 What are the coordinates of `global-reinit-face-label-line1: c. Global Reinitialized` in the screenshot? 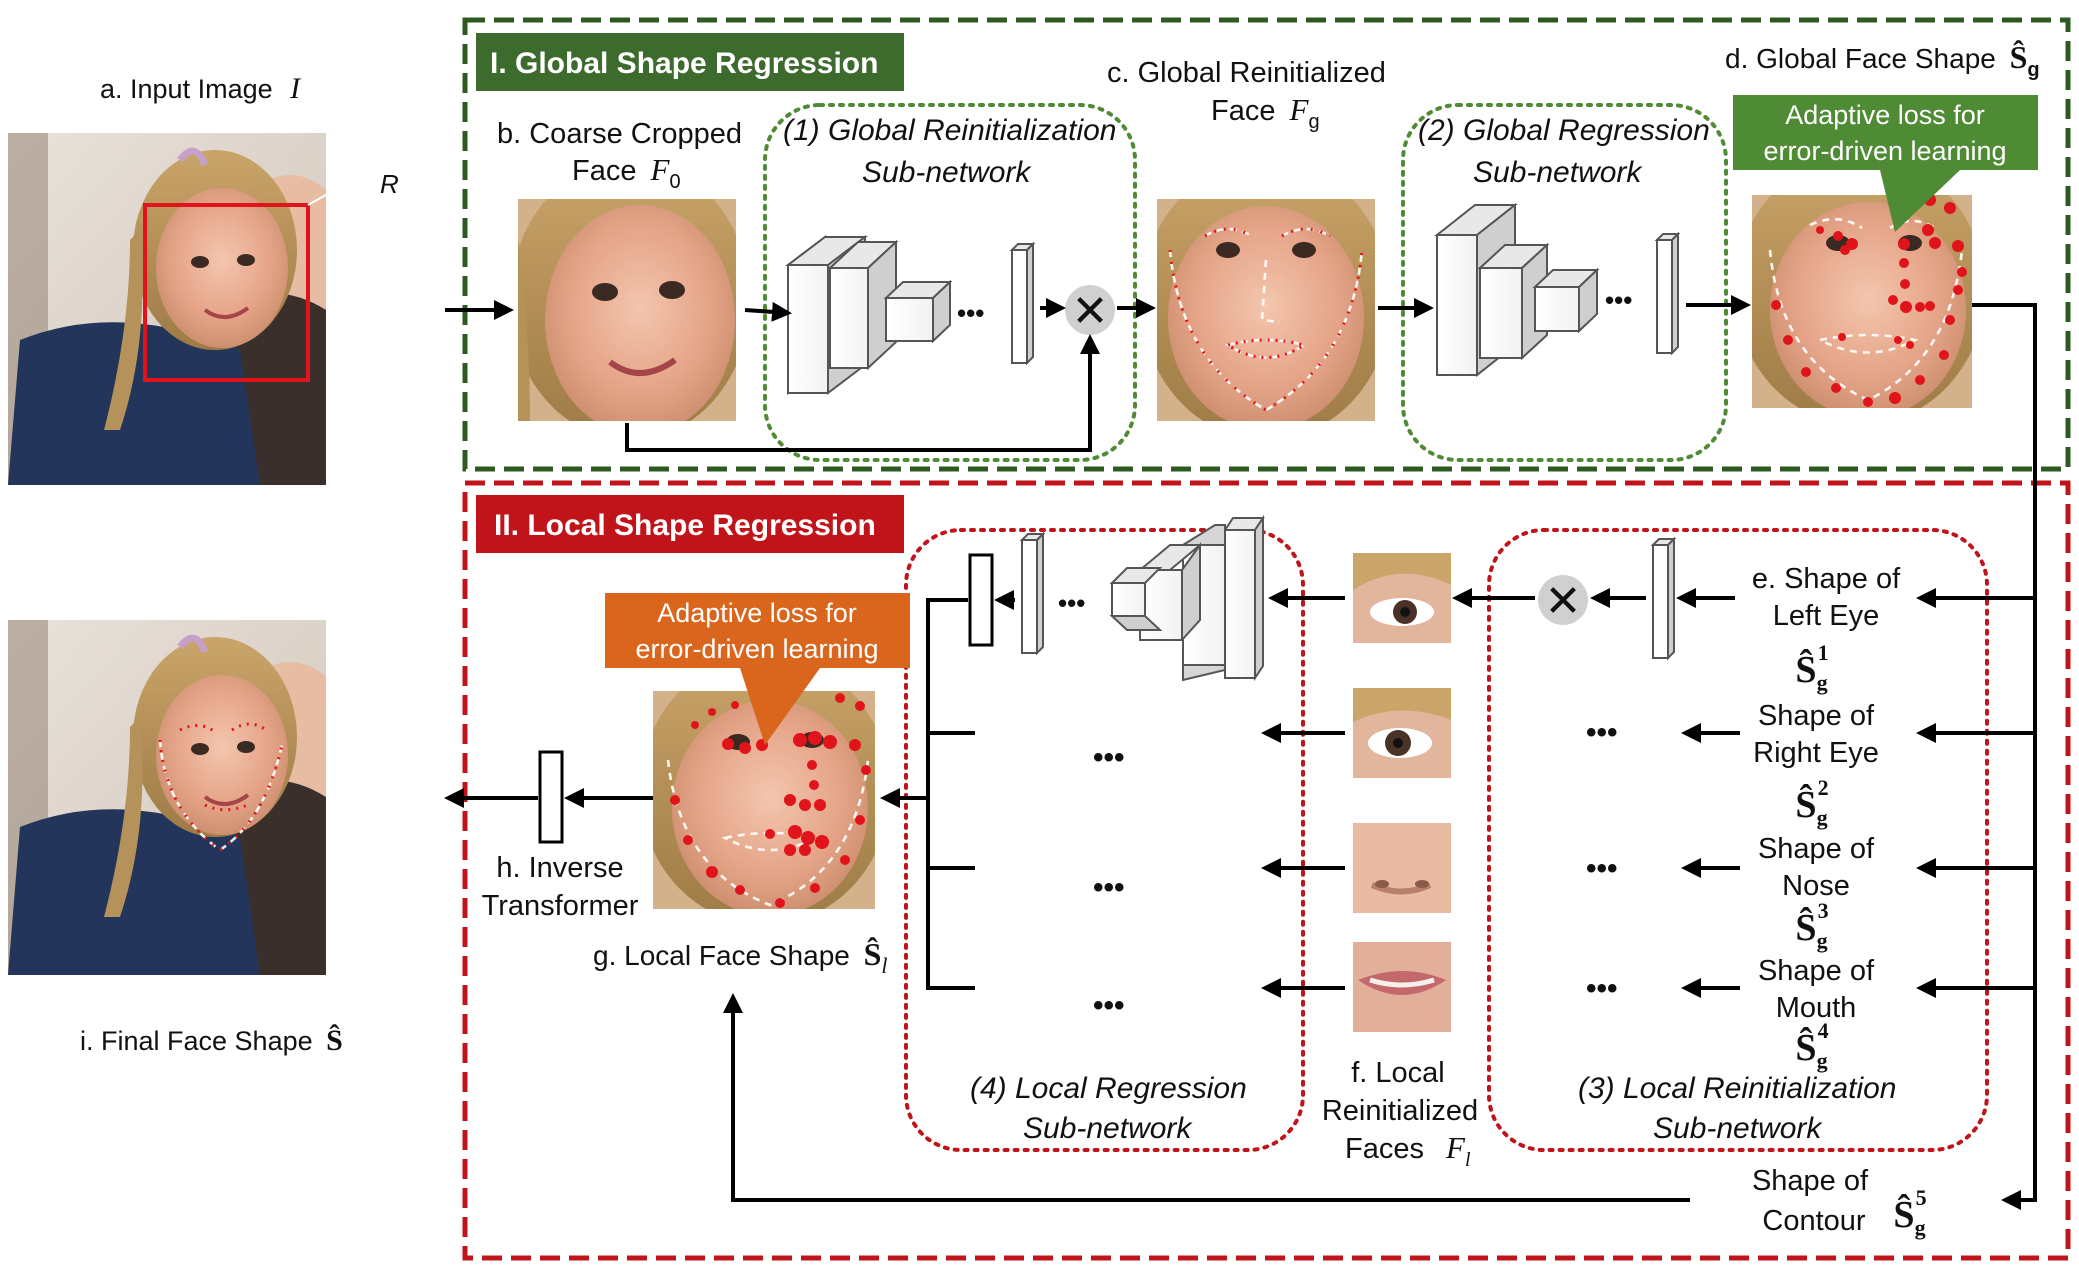 It's located at (1246, 73).